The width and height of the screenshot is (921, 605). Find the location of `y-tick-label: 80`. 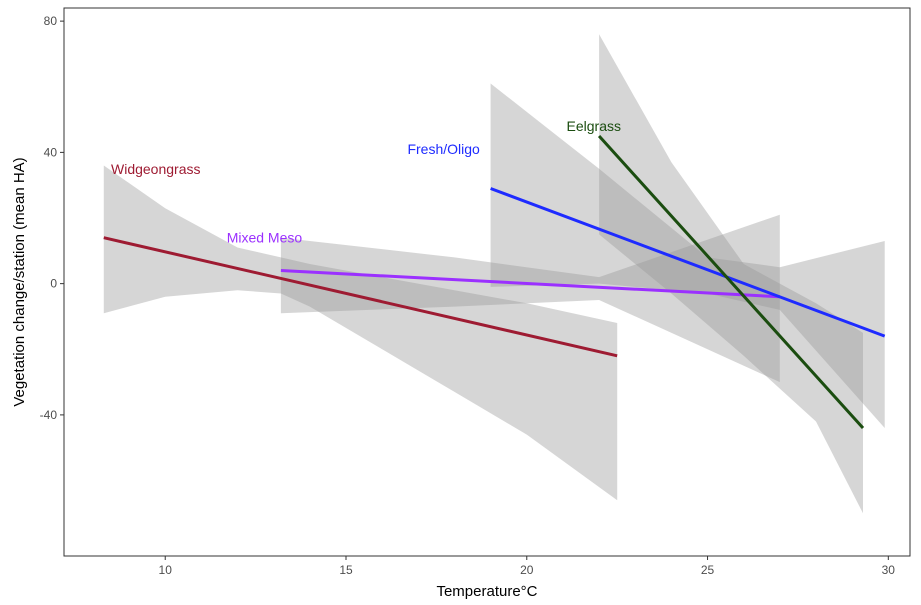

y-tick-label: 80 is located at coordinates (51, 21).